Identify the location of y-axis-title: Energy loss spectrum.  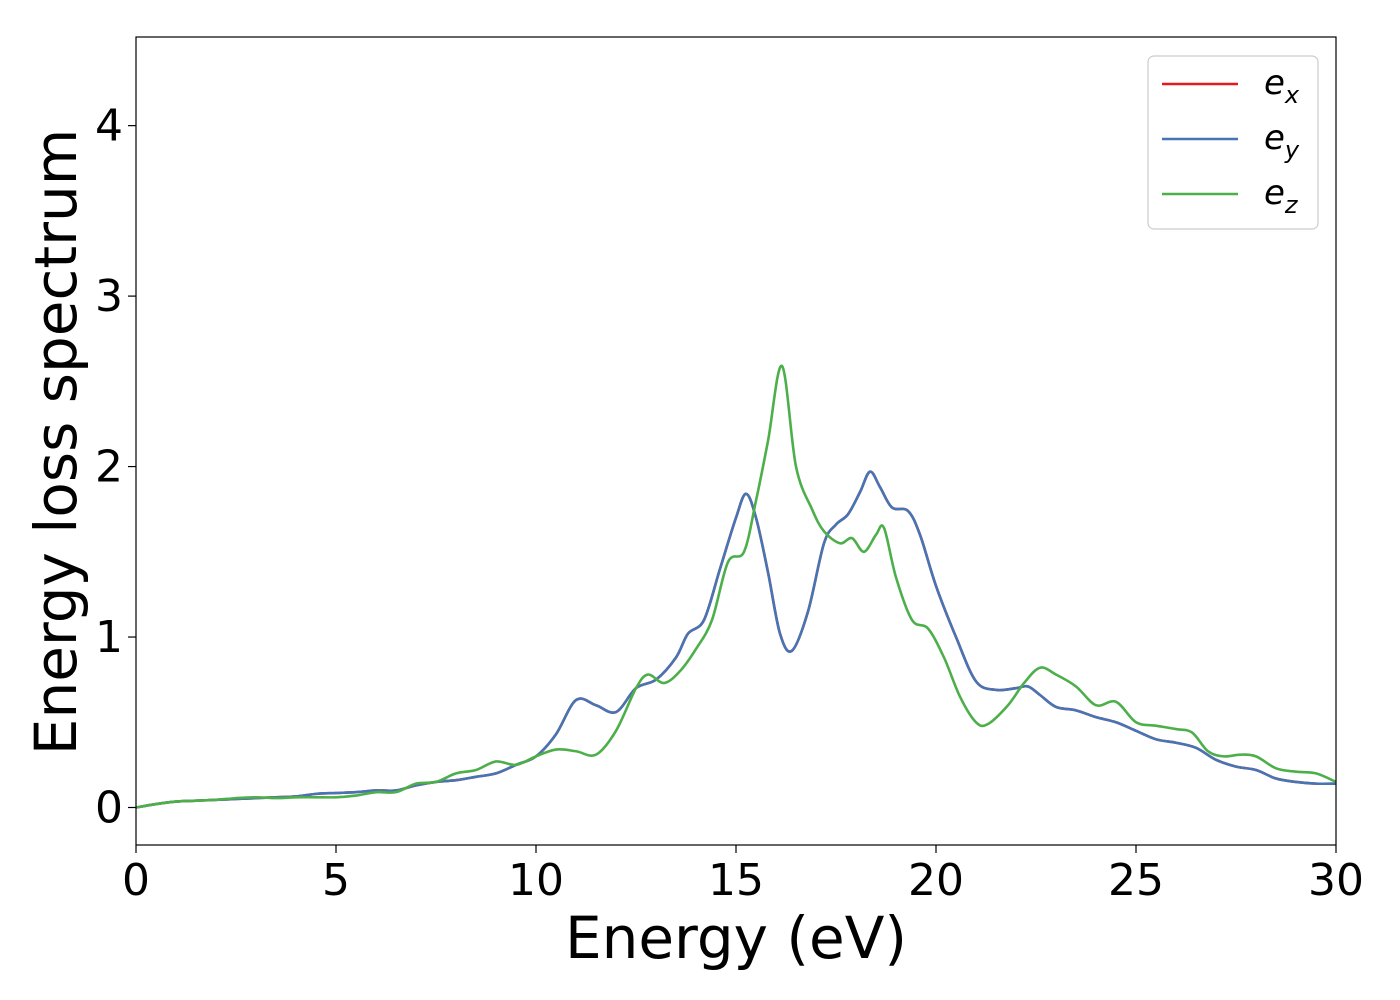
(56, 442).